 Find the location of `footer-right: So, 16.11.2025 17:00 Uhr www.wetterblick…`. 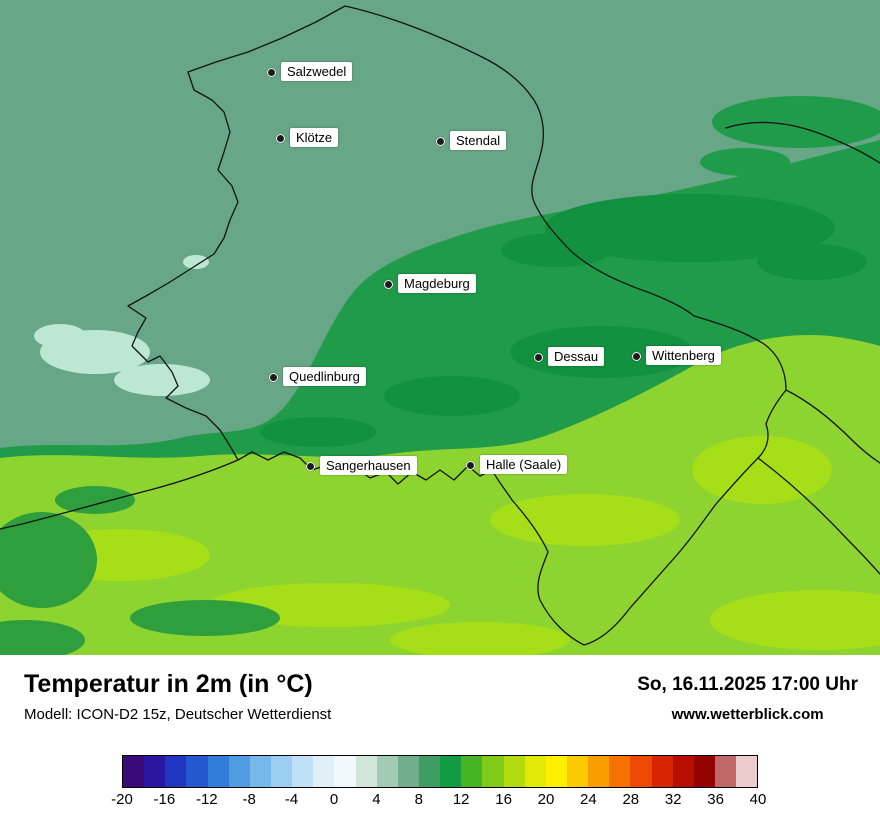

footer-right: So, 16.11.2025 17:00 Uhr www.wetterblick… is located at coordinates (747, 698).